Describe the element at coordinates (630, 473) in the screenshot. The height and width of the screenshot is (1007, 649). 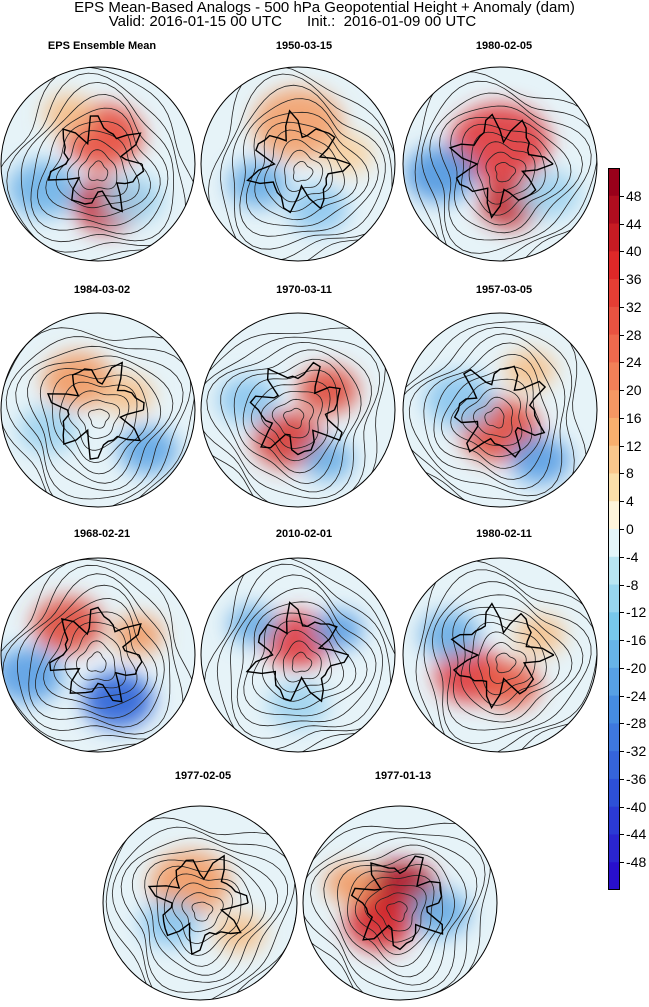
I see `colorbar-tick-label: 8` at that location.